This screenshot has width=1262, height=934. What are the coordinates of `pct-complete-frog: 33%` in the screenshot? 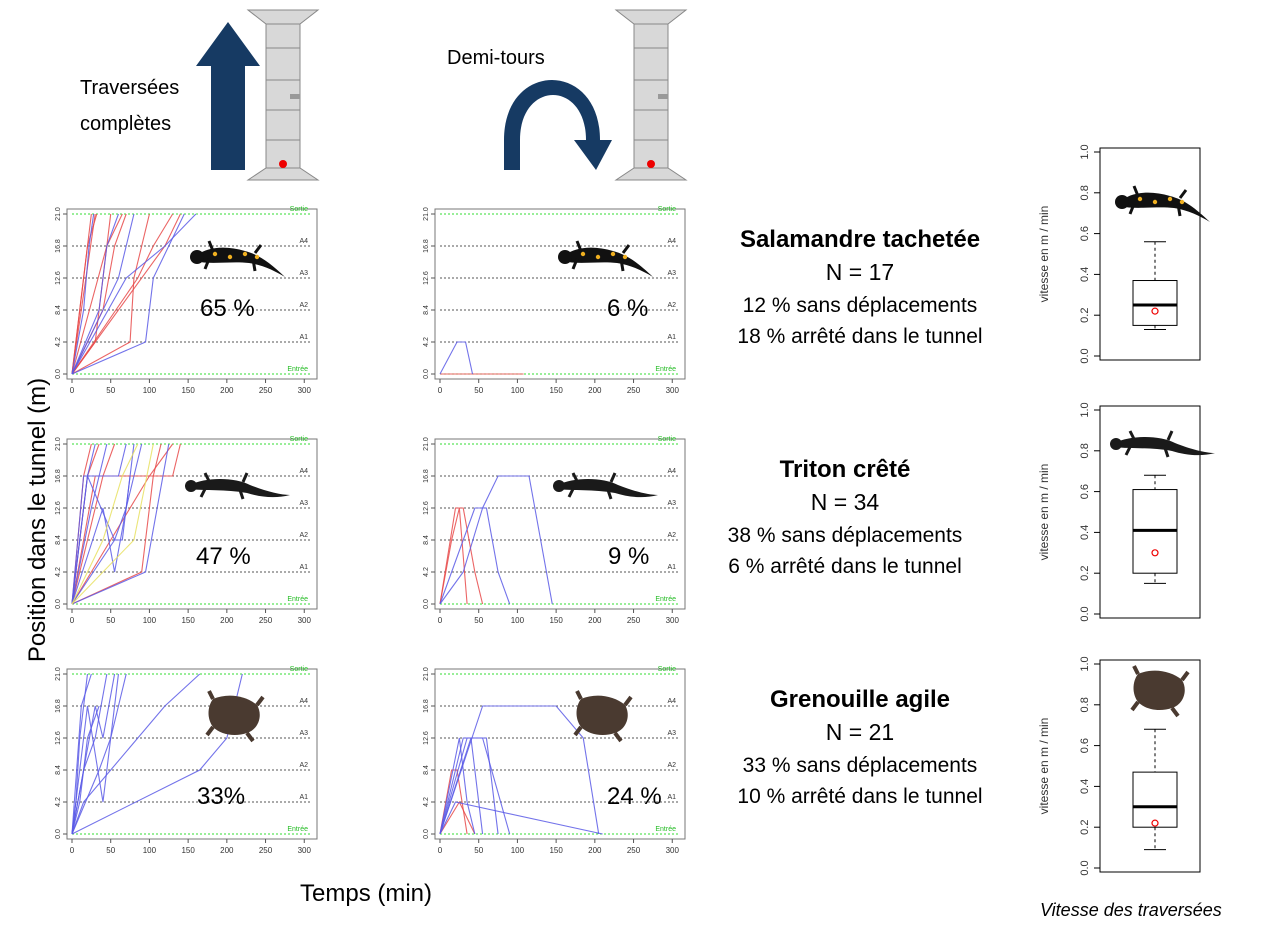 It's located at (221, 796).